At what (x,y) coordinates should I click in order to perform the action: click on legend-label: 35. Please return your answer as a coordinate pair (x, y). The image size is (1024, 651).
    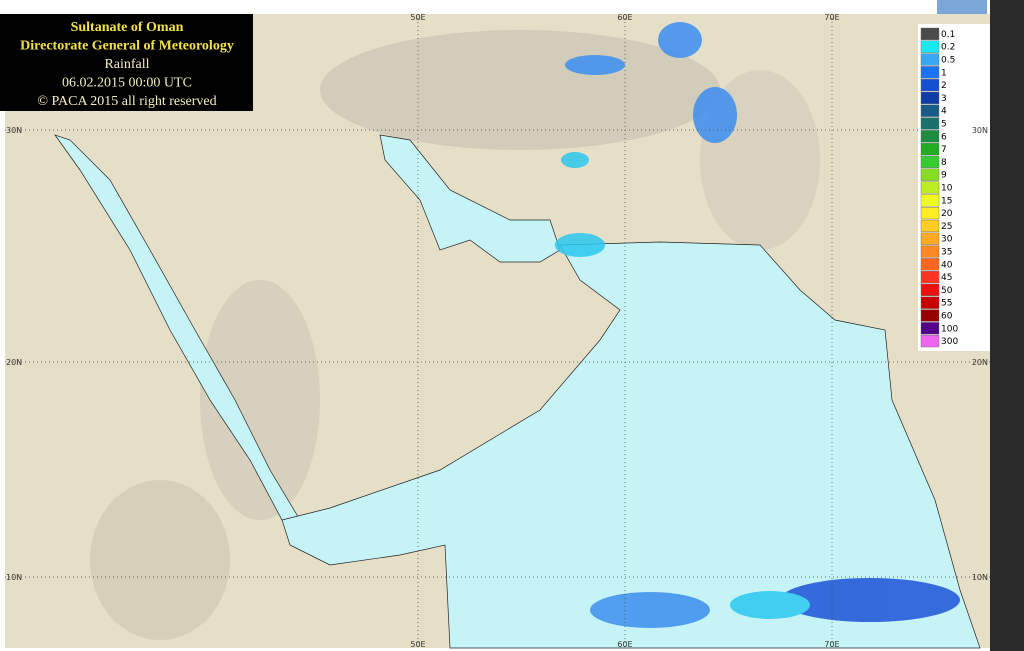
    Looking at the image, I should click on (946, 253).